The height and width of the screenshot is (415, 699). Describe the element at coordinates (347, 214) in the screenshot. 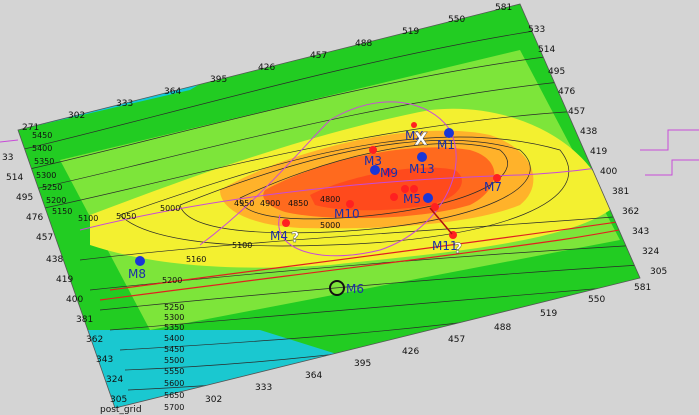

I see `well-label-m10: M10` at that location.